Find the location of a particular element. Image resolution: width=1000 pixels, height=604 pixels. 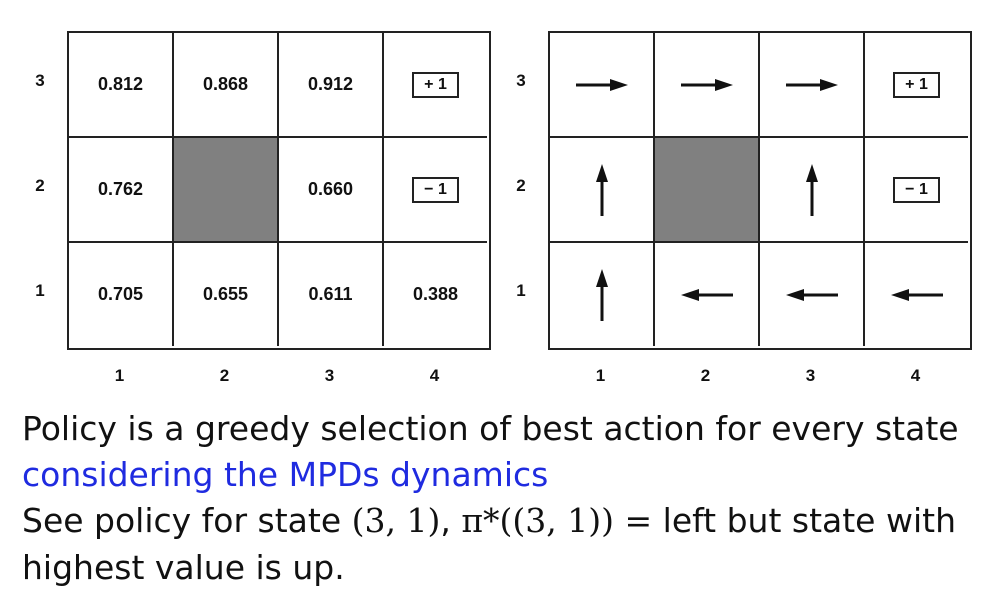

value-row-label: 3 is located at coordinates (40, 80).